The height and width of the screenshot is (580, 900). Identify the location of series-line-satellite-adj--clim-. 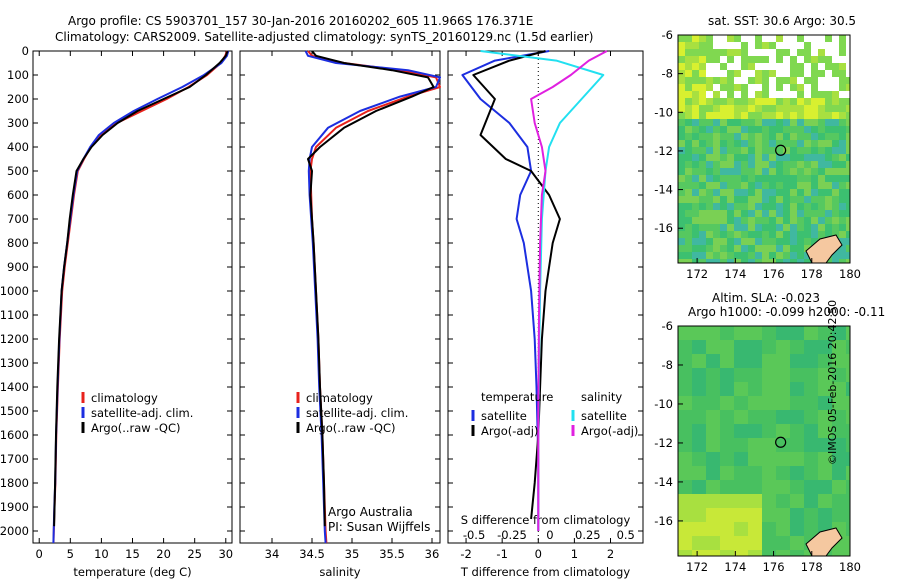
(372, 297).